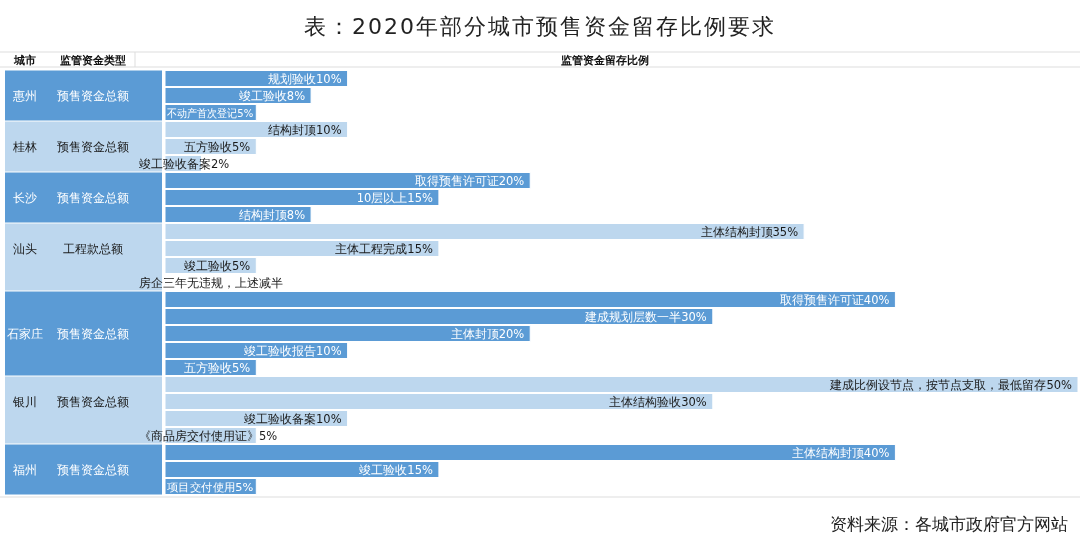  Describe the element at coordinates (211, 283) in the screenshot. I see `text: 房企三年无违规，上述减半` at that location.